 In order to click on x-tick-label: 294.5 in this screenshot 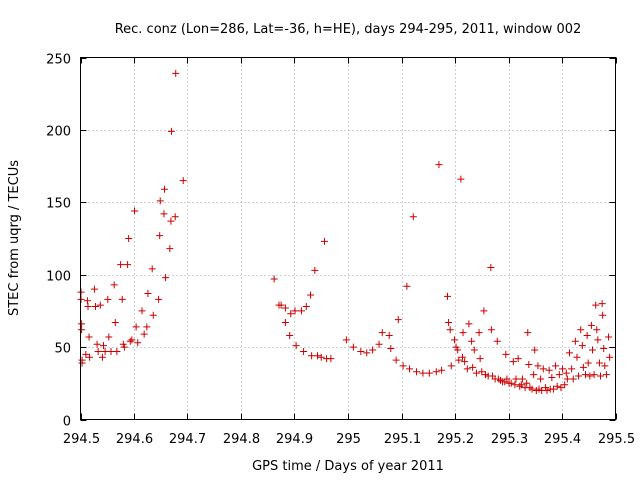, I will do `click(81, 439)`.